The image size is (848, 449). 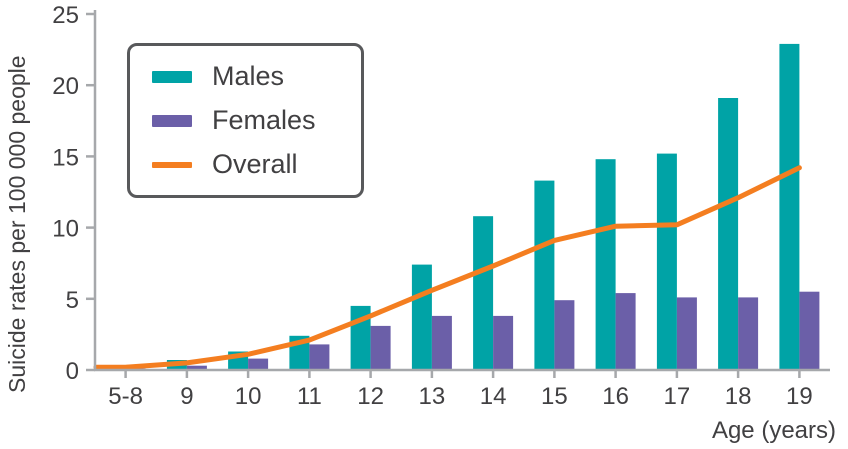 I want to click on y-tick-label: 0, so click(x=72, y=371).